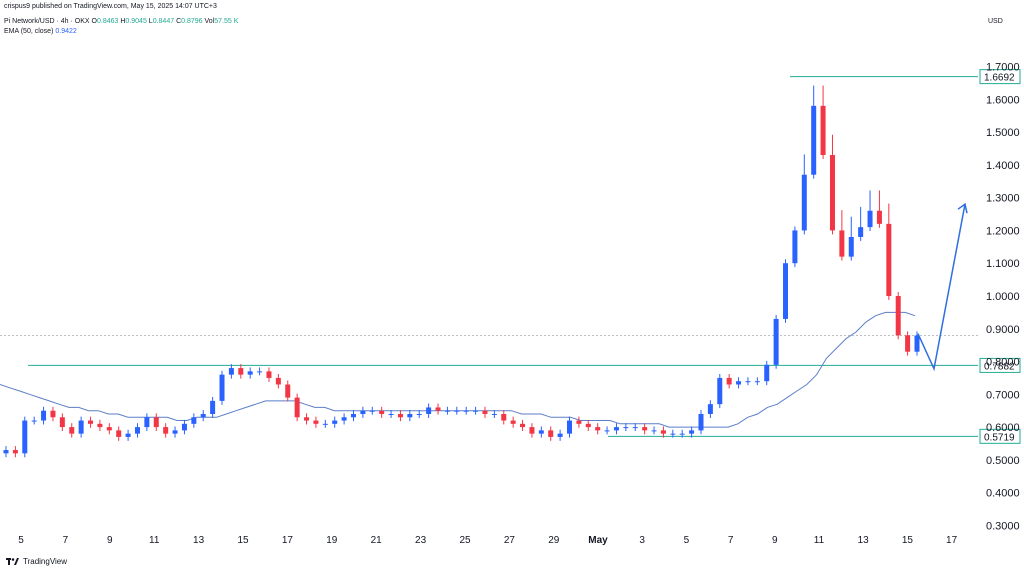  I want to click on projection-arrow, so click(942, 287).